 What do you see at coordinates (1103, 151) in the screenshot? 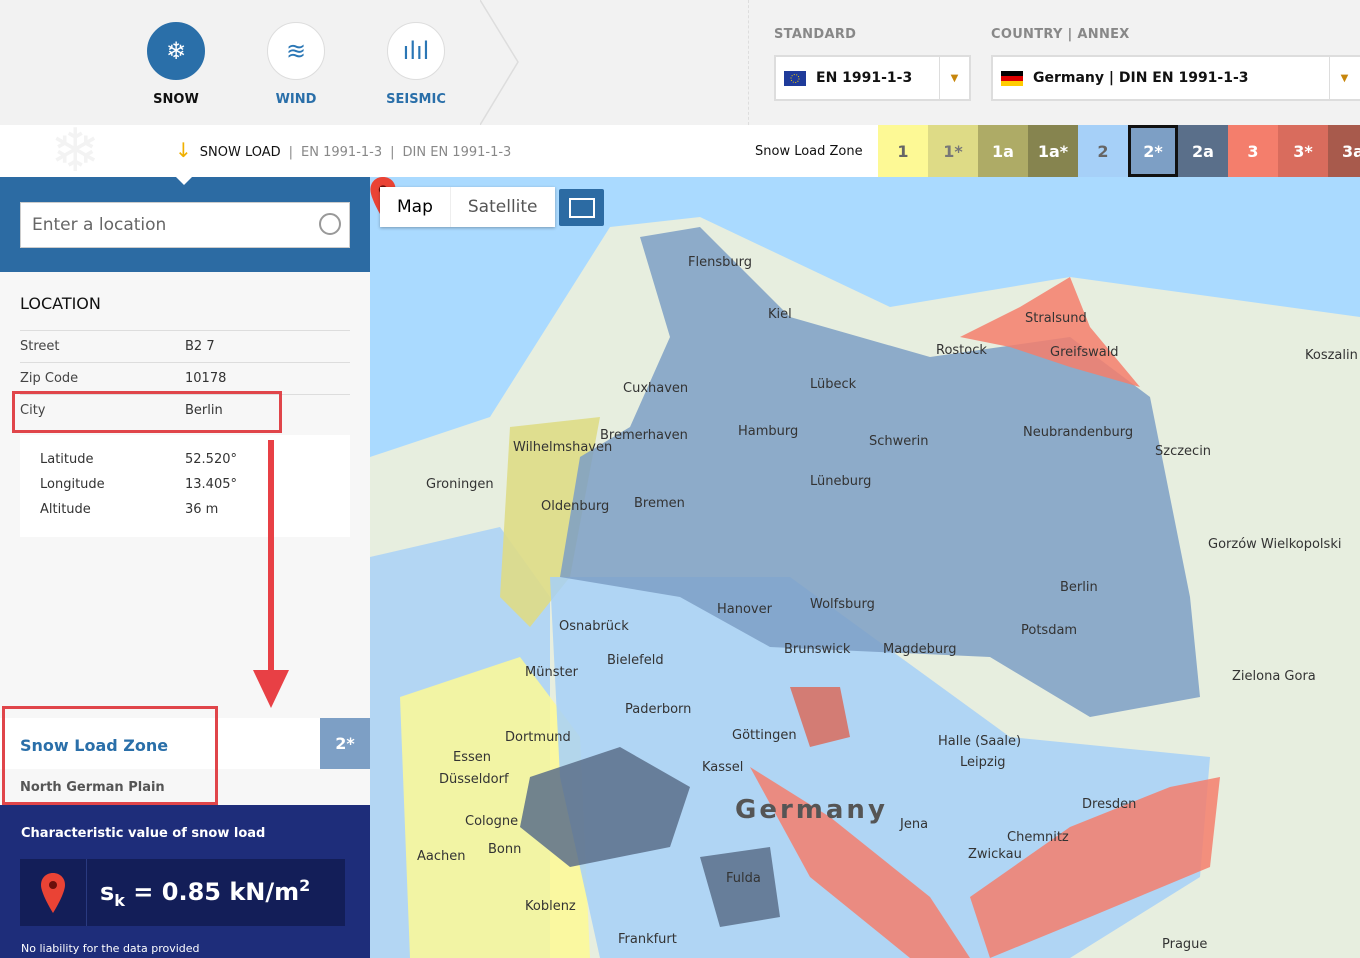
I see `zone-2: 2` at bounding box center [1103, 151].